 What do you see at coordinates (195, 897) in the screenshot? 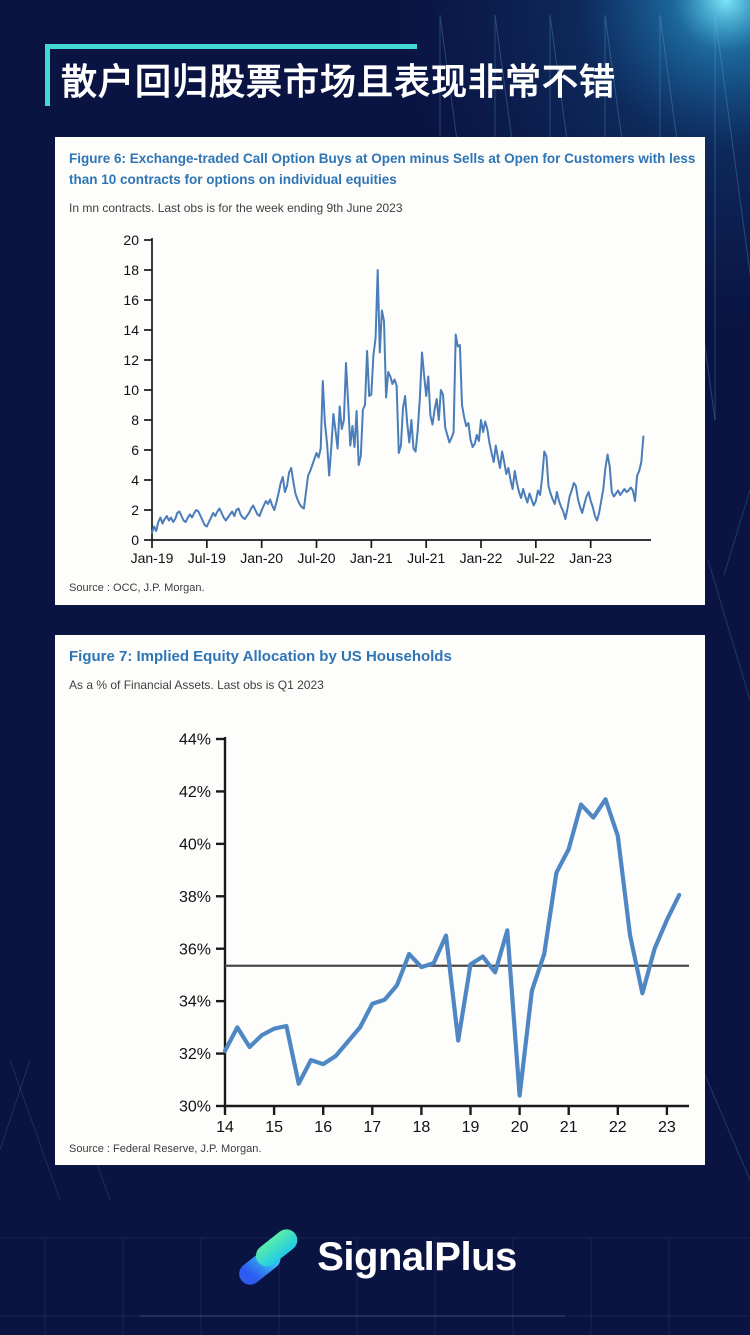
I see `svg-text: 38%` at bounding box center [195, 897].